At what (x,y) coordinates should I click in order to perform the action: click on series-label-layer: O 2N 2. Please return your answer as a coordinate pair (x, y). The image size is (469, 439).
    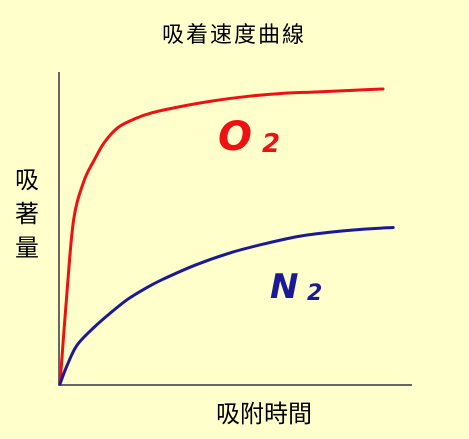
    Looking at the image, I should click on (270, 210).